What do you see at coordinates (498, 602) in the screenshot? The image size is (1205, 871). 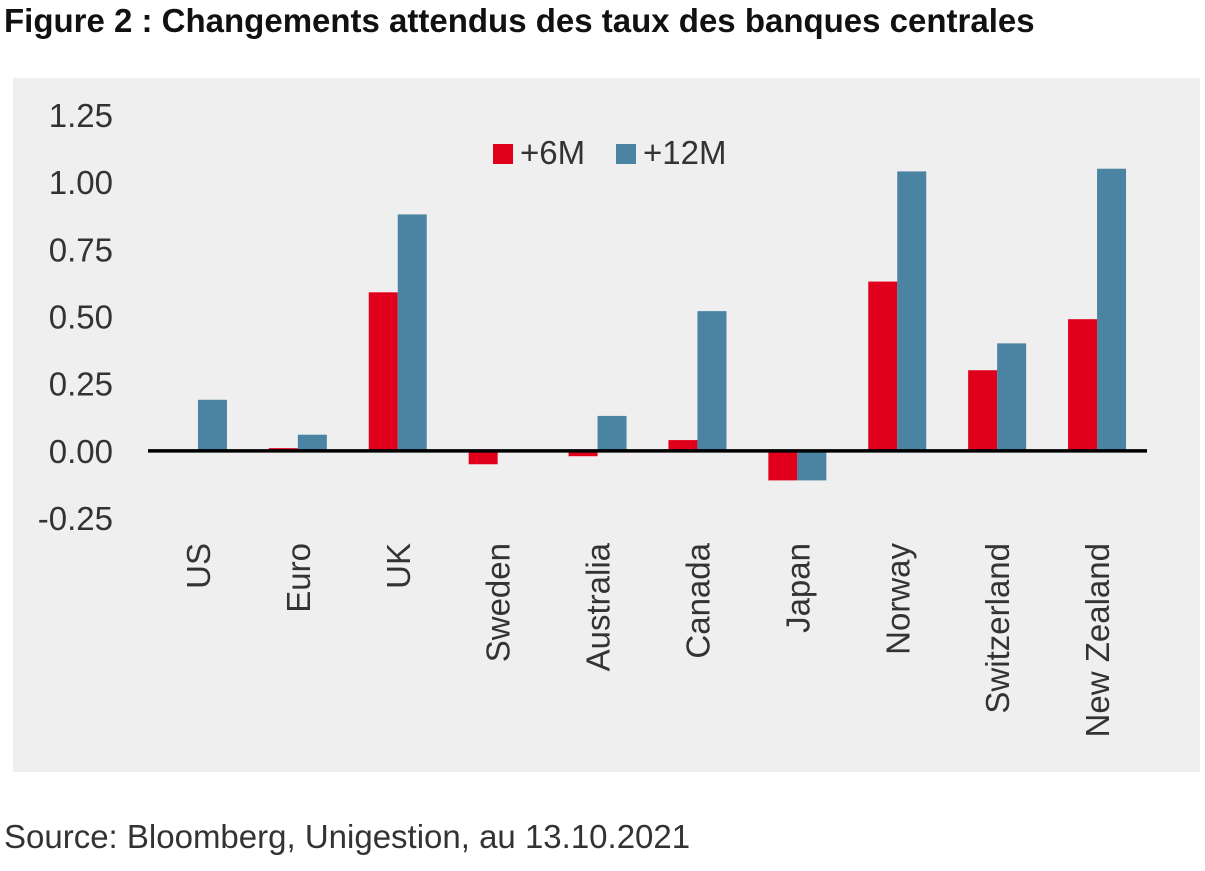 I see `x-tick-label: Sweden` at bounding box center [498, 602].